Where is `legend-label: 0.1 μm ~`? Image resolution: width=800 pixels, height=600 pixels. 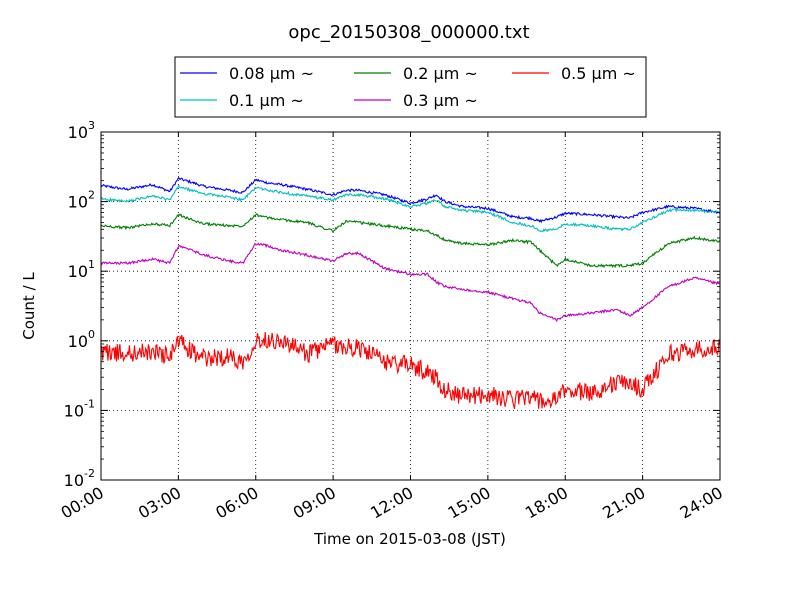
legend-label: 0.1 μm ~ is located at coordinates (266, 100).